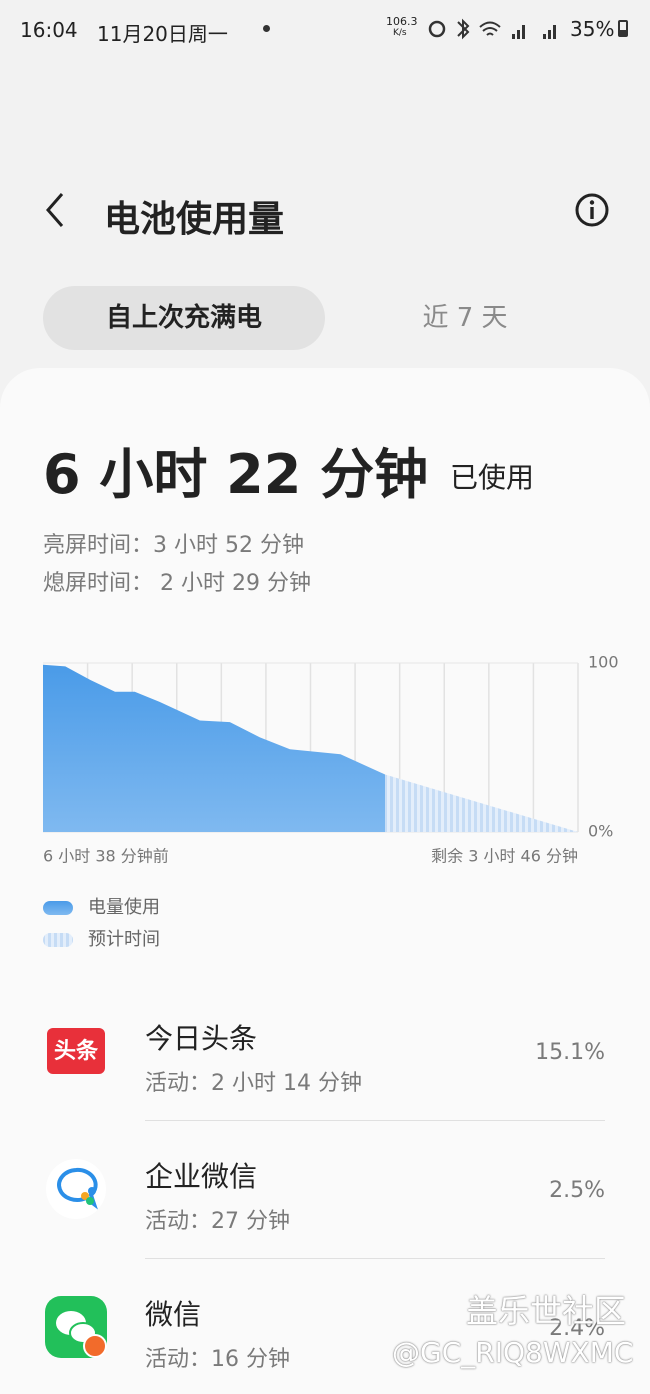 The height and width of the screenshot is (1394, 650). What do you see at coordinates (173, 1314) in the screenshot?
I see `app-name: 微信` at bounding box center [173, 1314].